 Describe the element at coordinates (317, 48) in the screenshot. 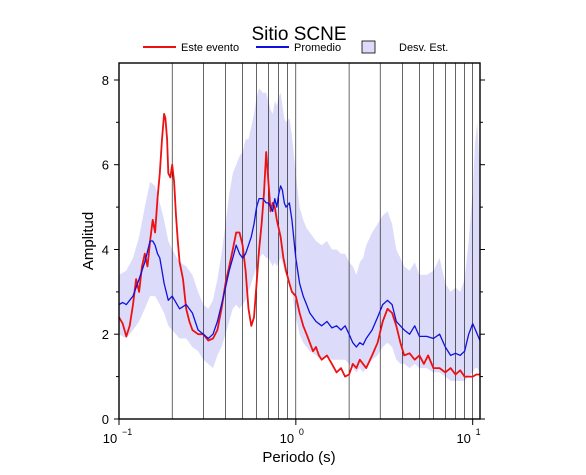

I see `legend-label-promedio: Promedio` at that location.